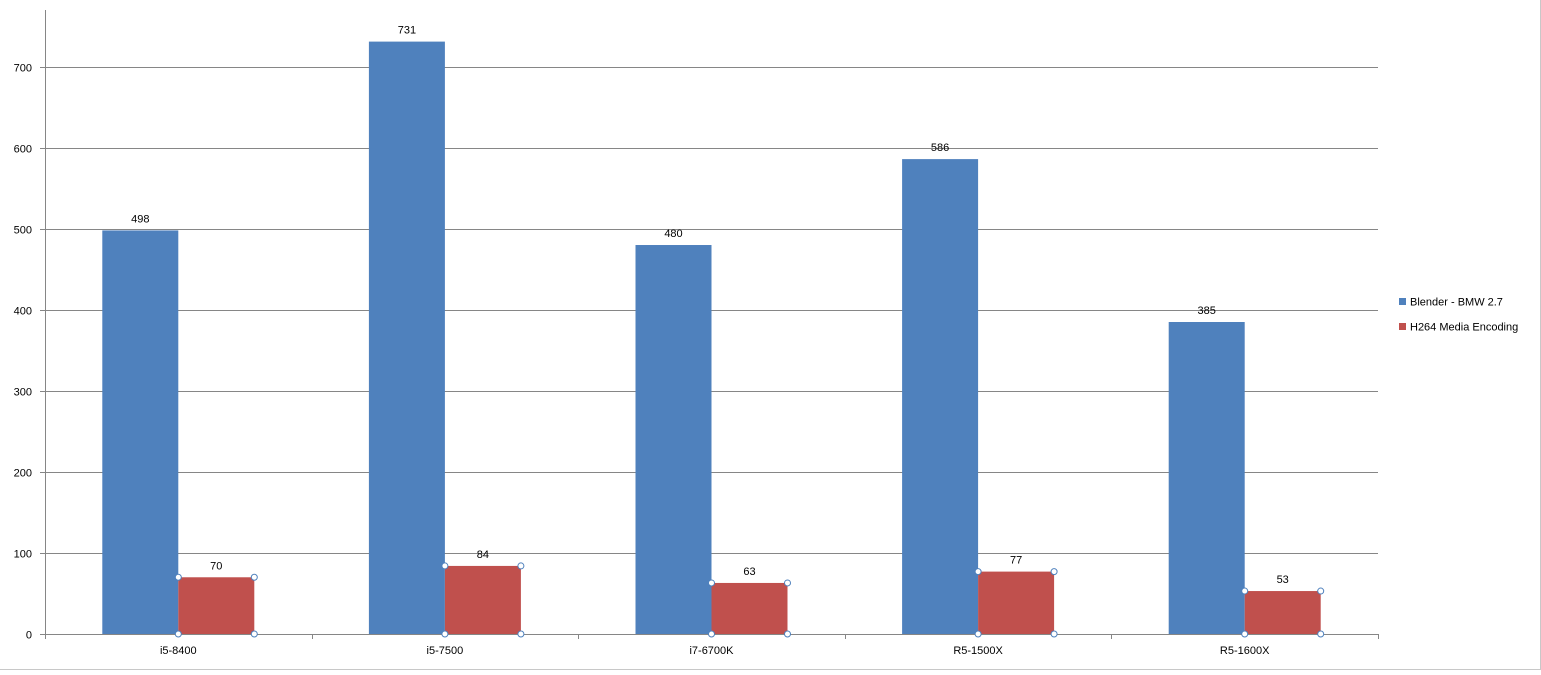 This screenshot has height=675, width=1541. Describe the element at coordinates (23, 312) in the screenshot. I see `y-tick-label: 400` at that location.